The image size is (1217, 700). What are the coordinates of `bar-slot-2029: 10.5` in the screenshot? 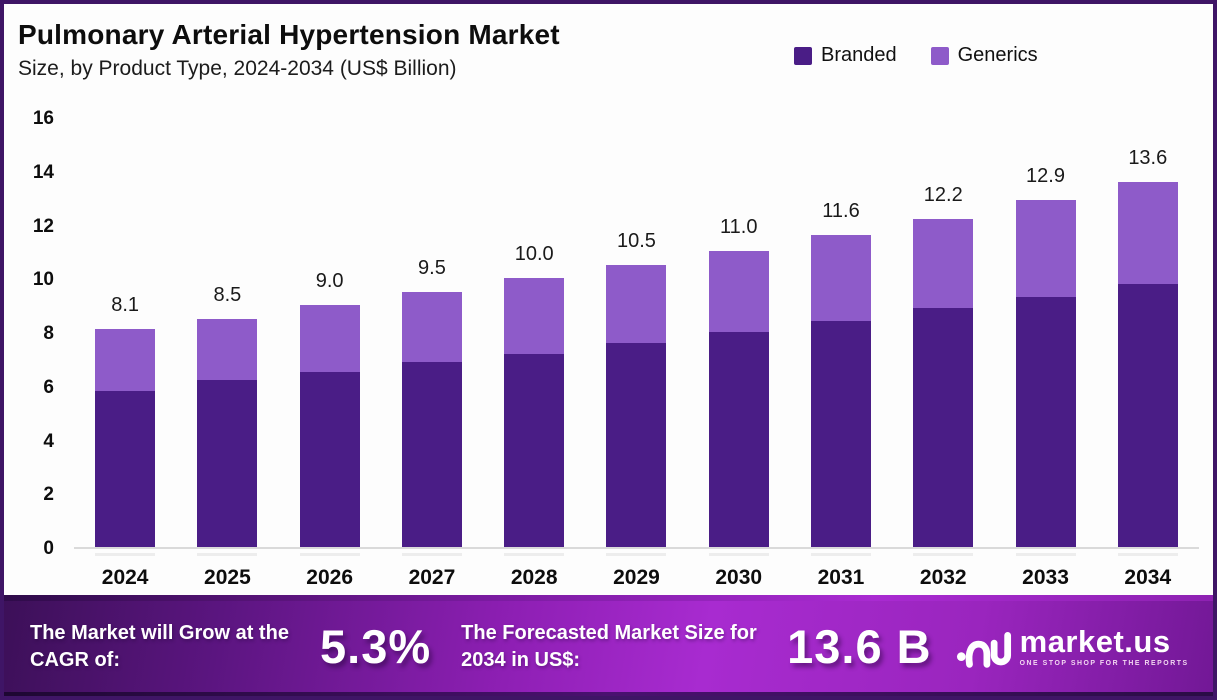 It's located at (636, 337).